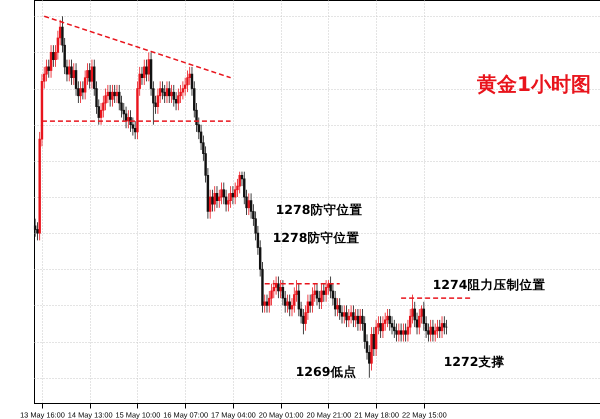 The height and width of the screenshot is (419, 600). I want to click on annotation: 1272支撑, so click(474, 361).